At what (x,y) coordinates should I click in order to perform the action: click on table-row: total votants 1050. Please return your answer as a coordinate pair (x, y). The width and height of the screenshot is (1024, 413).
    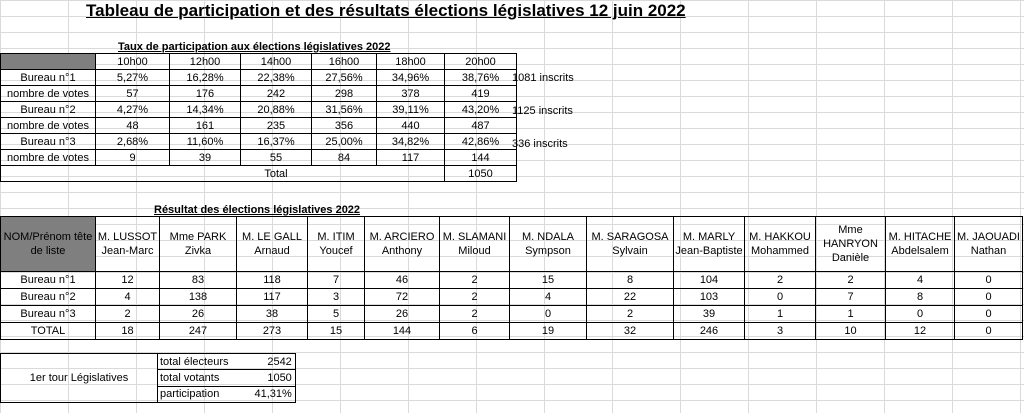
    Looking at the image, I should click on (148, 378).